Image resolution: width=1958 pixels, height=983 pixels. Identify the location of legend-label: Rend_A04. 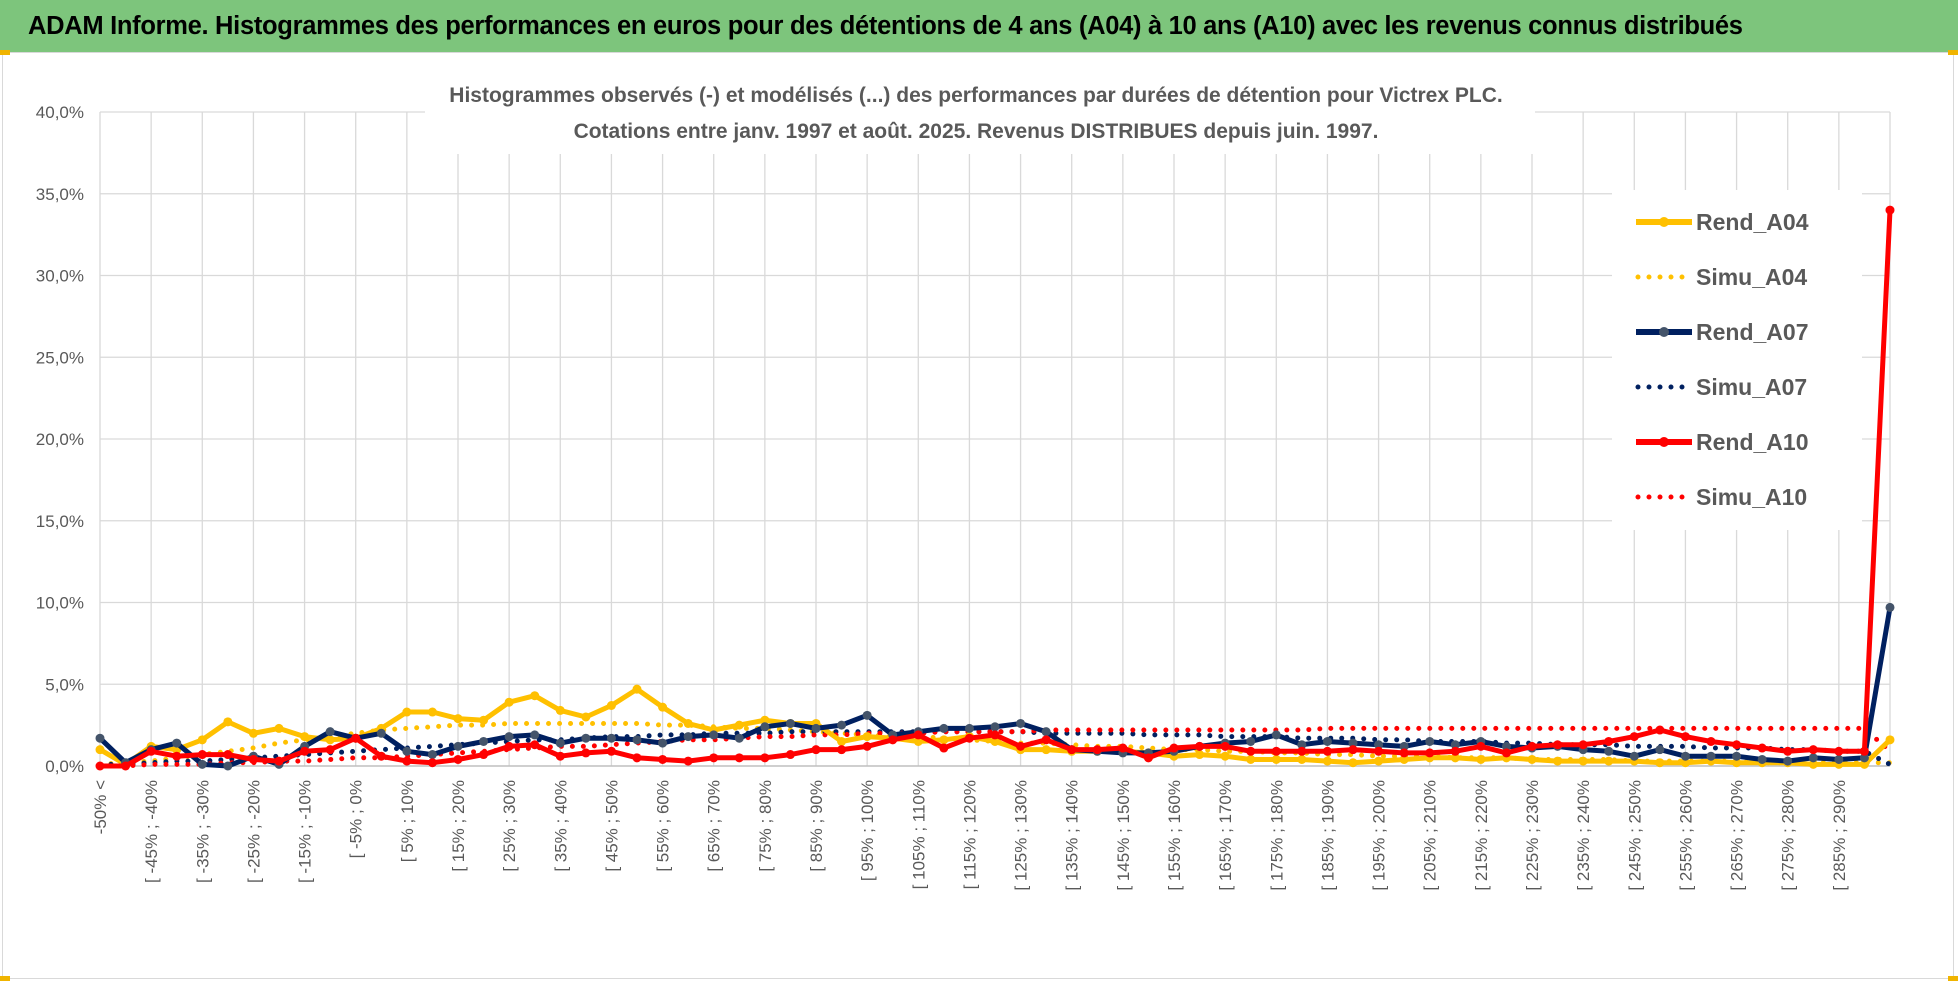
(1752, 222).